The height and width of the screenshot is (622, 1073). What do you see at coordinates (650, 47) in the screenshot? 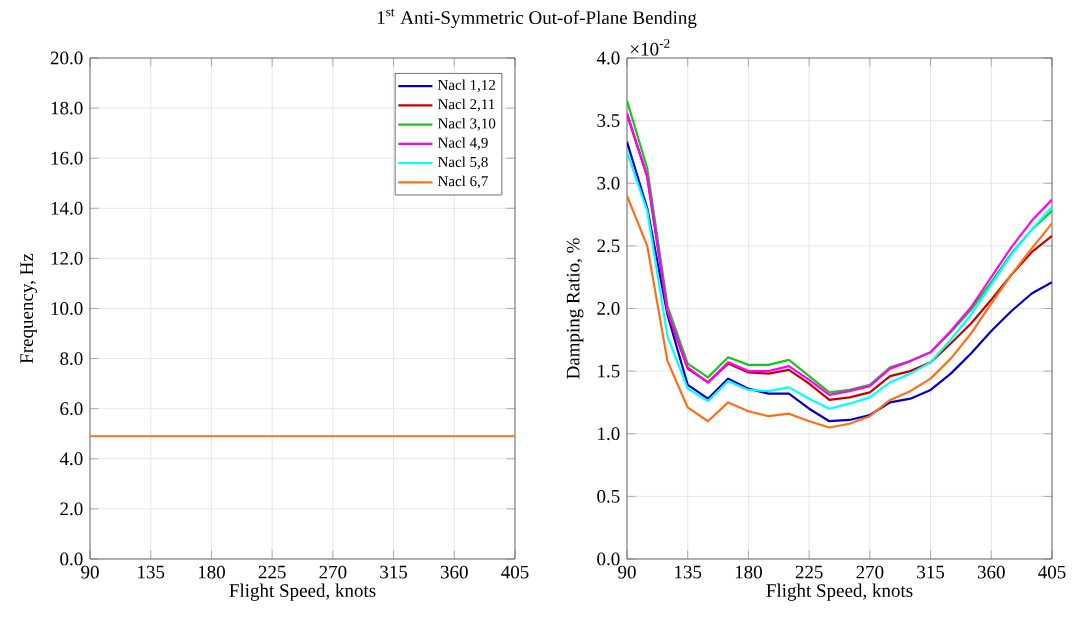
I see `text: ×10$^{-2}$` at bounding box center [650, 47].